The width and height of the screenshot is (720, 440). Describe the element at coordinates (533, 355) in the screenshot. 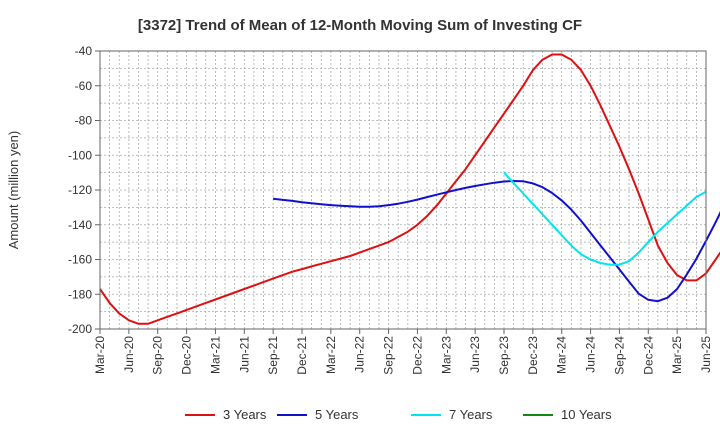

I see `x-tick-label: Dec-23` at that location.